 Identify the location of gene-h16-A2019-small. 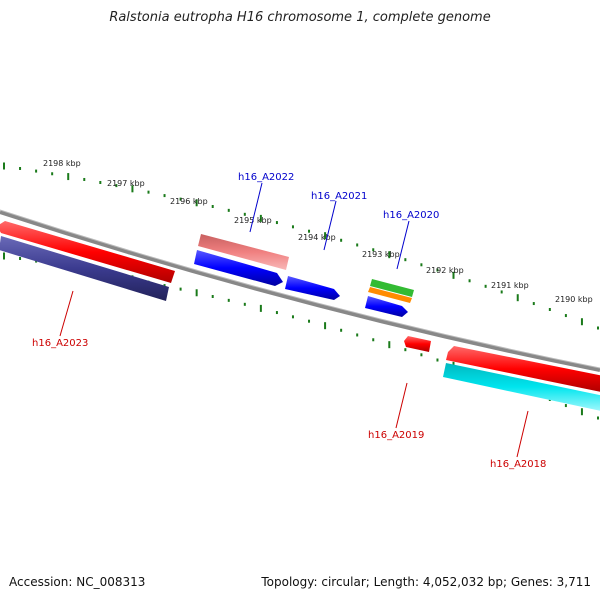
(417, 344).